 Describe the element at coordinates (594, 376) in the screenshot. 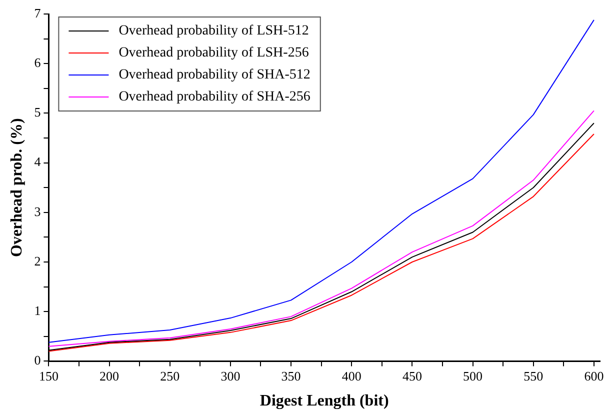

I see `x-tick-label: 600` at that location.